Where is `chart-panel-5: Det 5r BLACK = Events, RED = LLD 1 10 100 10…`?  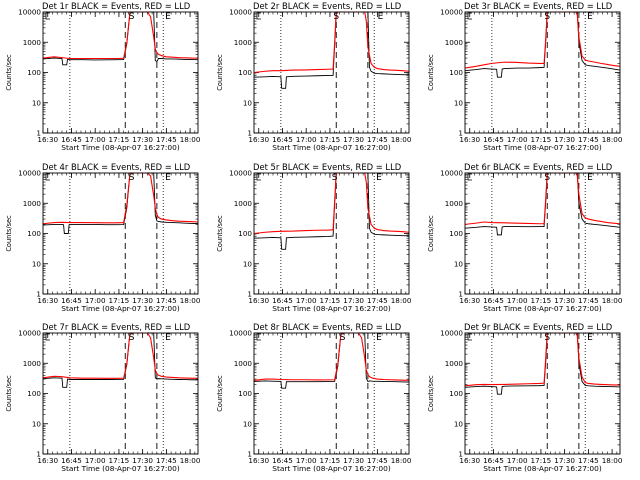
chart-panel-5: Det 5r BLACK = Events, RED = LLD 1 10 100 10… is located at coordinates (314, 237).